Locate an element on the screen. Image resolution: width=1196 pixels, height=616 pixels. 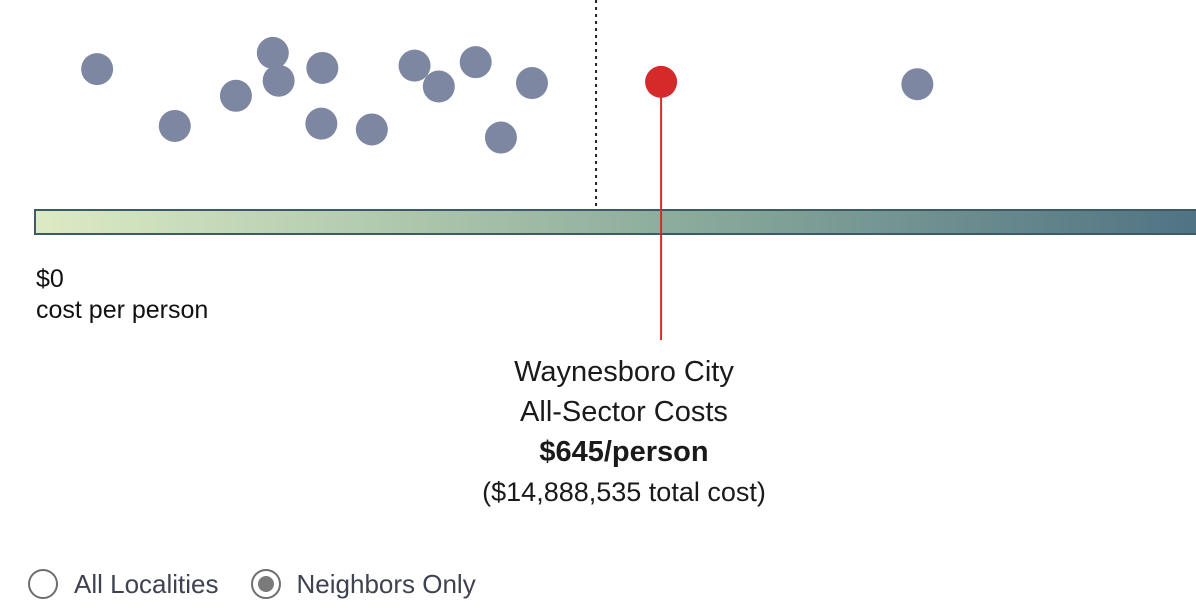
color-scale-bar is located at coordinates (615, 222).